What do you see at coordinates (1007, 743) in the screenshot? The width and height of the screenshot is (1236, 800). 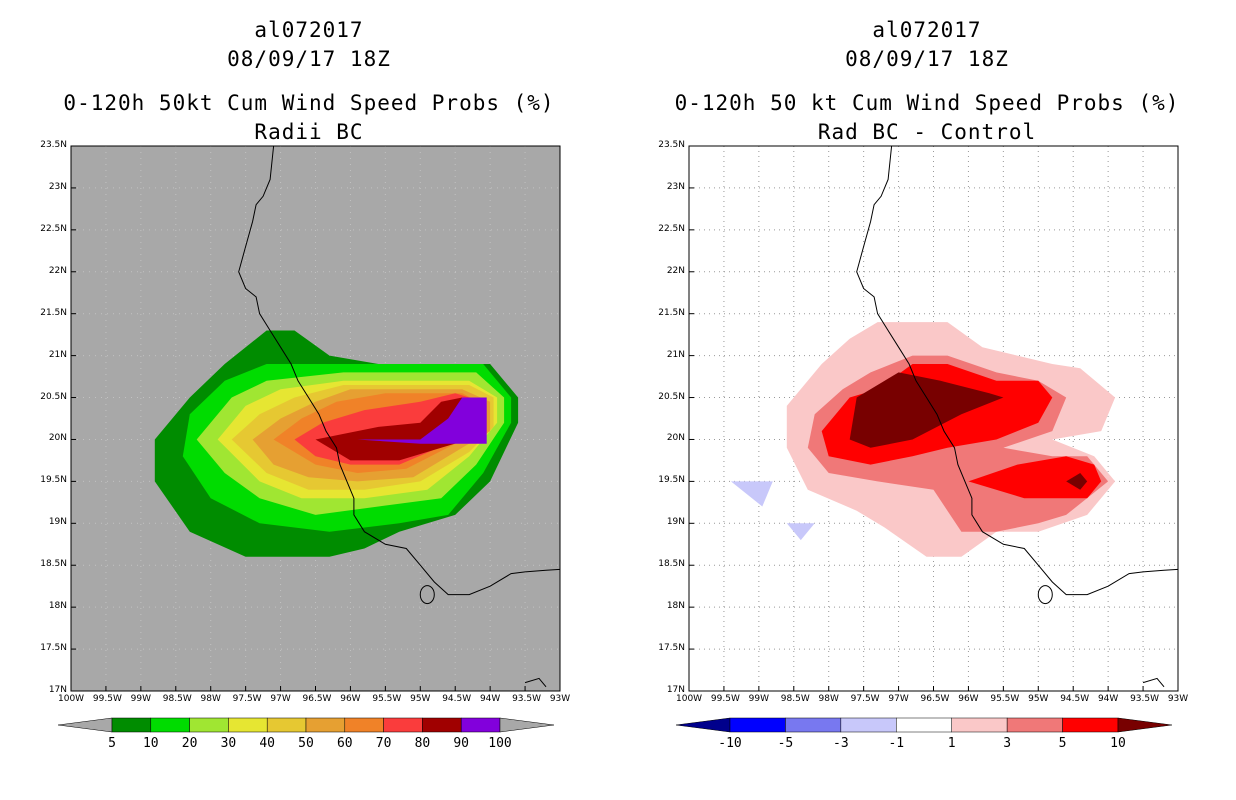 I see `colorbar-label: 3` at bounding box center [1007, 743].